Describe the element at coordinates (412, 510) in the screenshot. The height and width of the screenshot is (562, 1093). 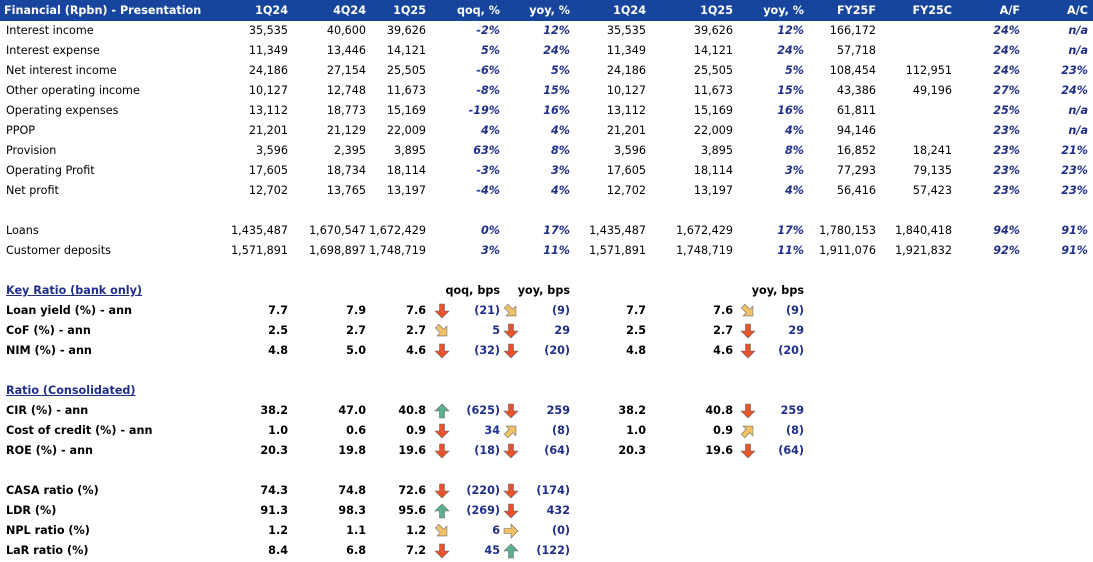
I see `ratio-value: 95.6` at that location.